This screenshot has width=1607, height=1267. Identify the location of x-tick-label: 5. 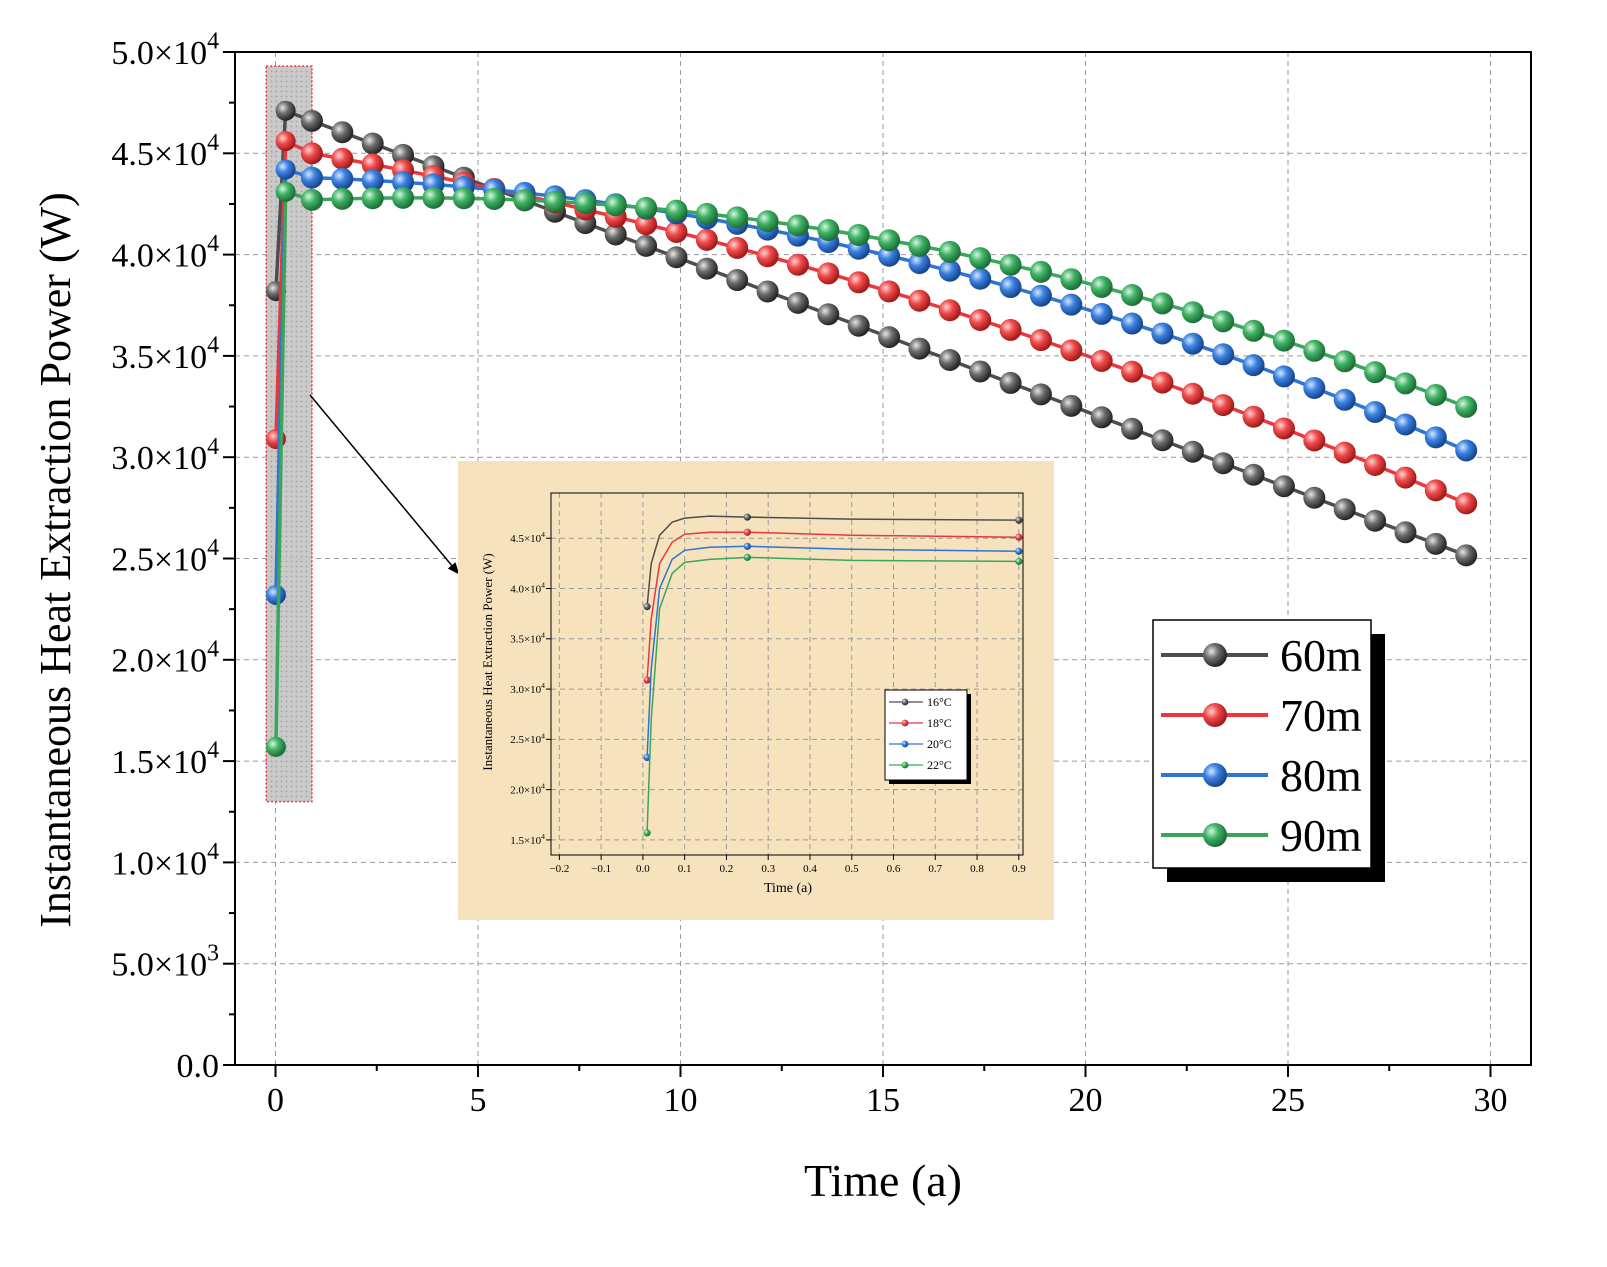
(478, 1100).